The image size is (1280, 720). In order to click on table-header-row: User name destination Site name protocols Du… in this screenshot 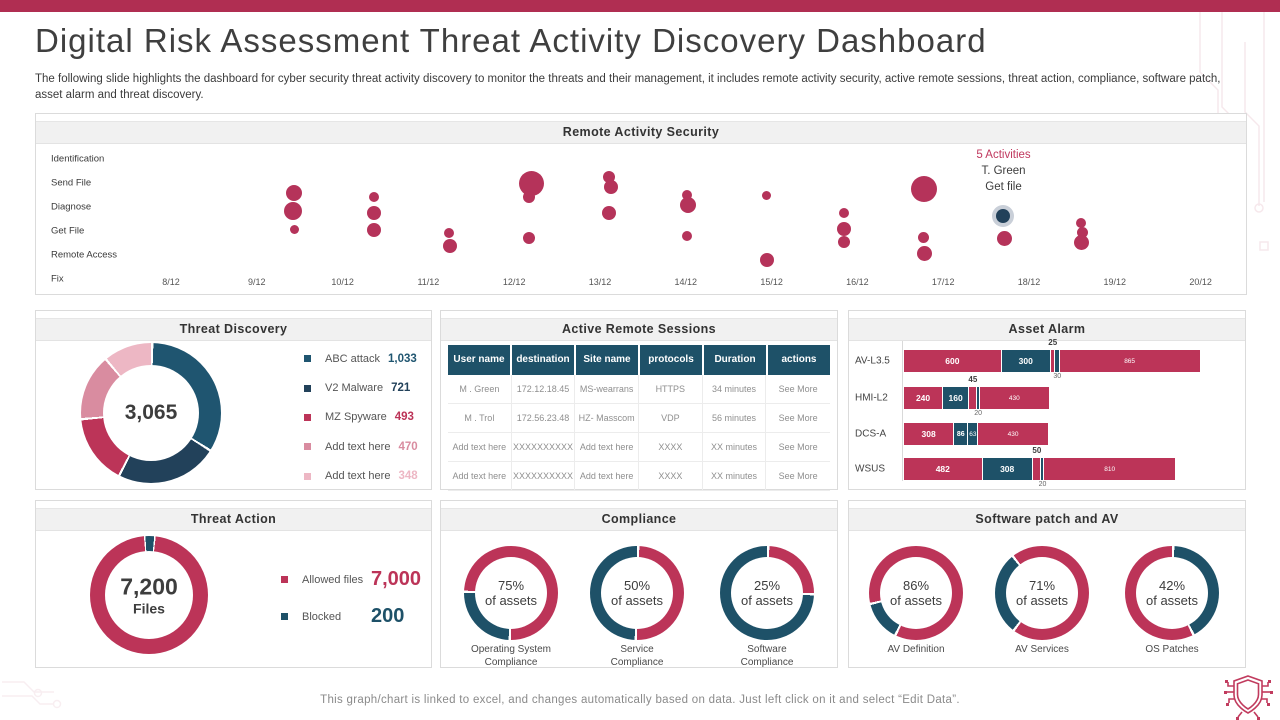, I will do `click(639, 360)`.